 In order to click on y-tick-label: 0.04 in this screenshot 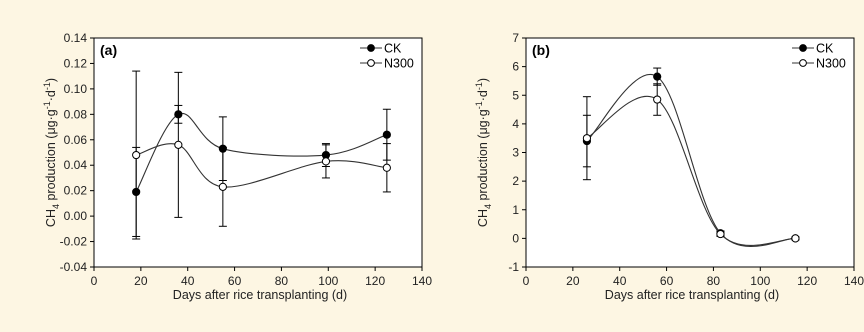, I will do `click(76, 165)`.